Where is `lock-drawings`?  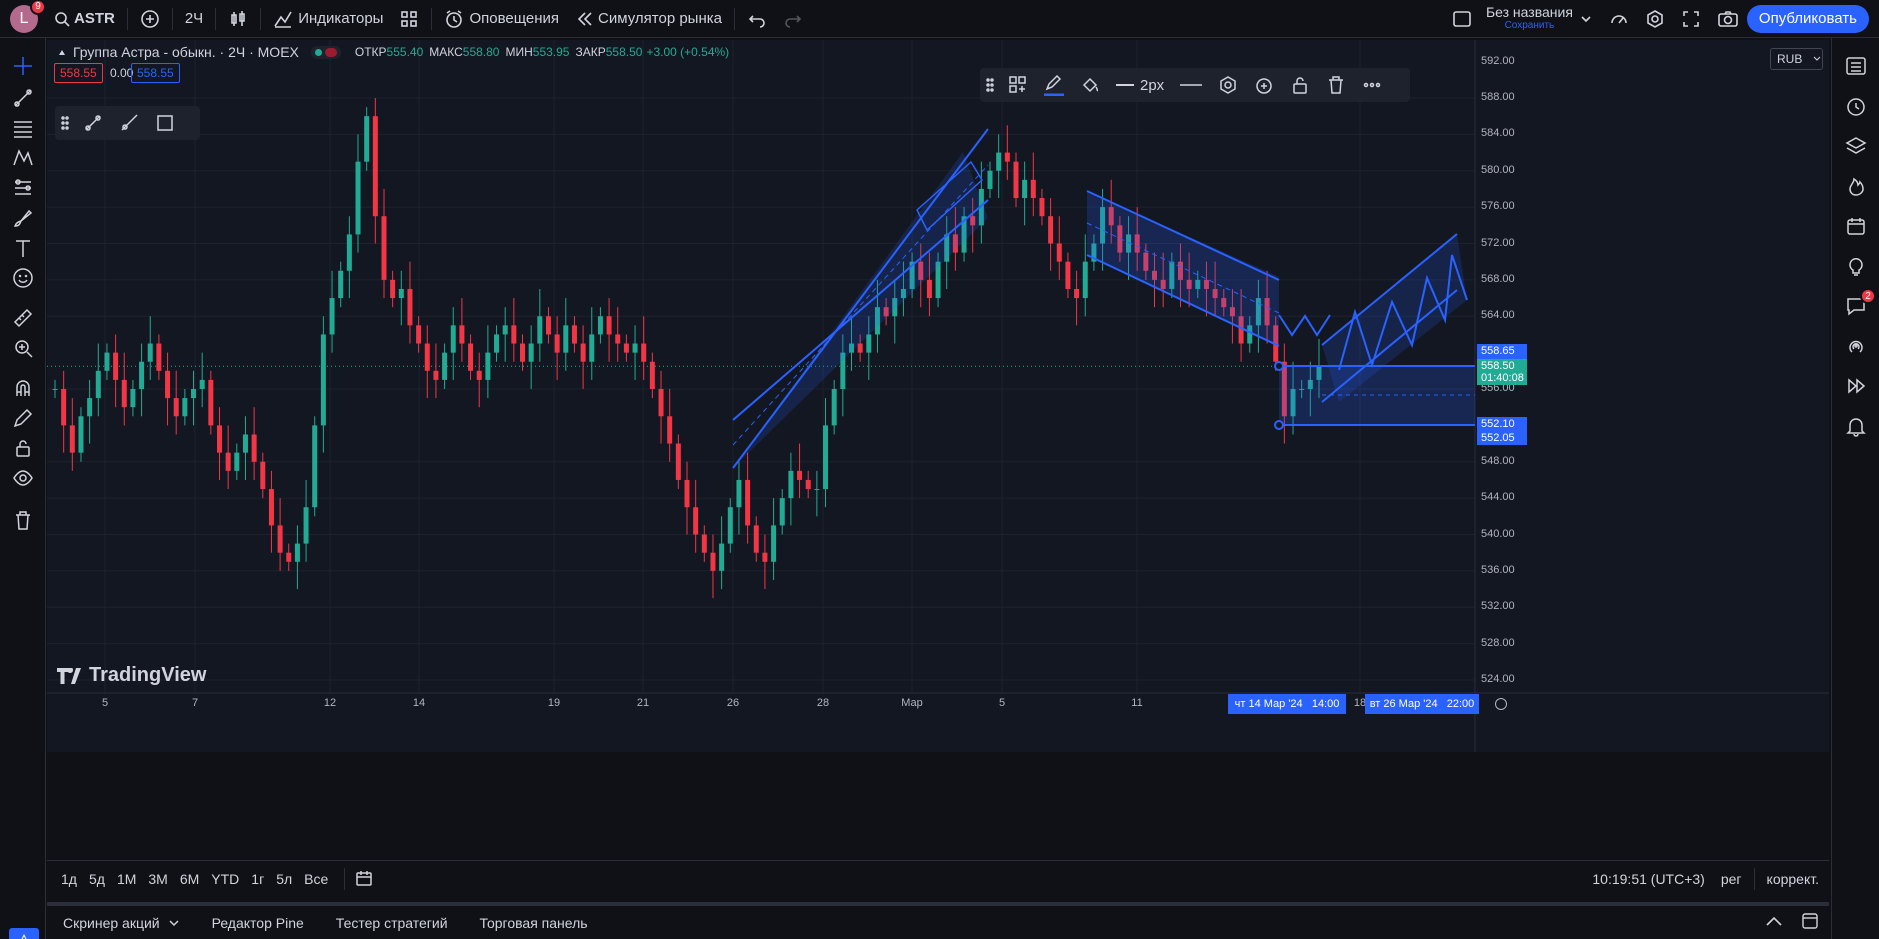
lock-drawings is located at coordinates (23, 448).